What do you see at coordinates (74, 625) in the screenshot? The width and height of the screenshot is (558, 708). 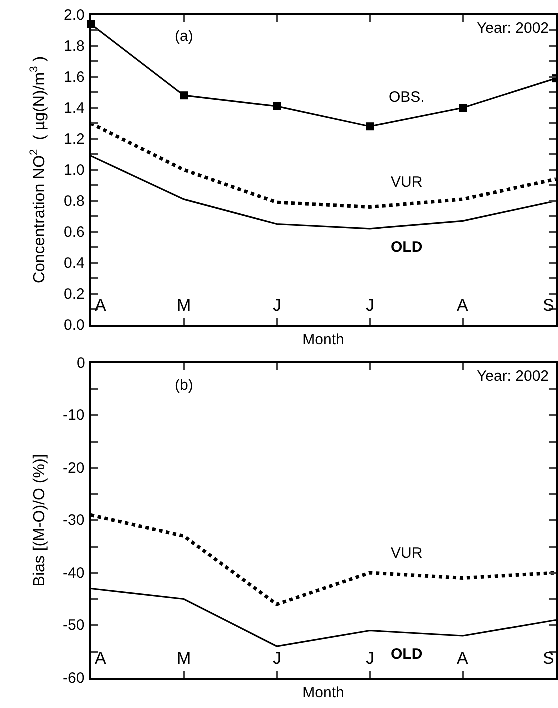 I see `y-tick-label: -50` at bounding box center [74, 625].